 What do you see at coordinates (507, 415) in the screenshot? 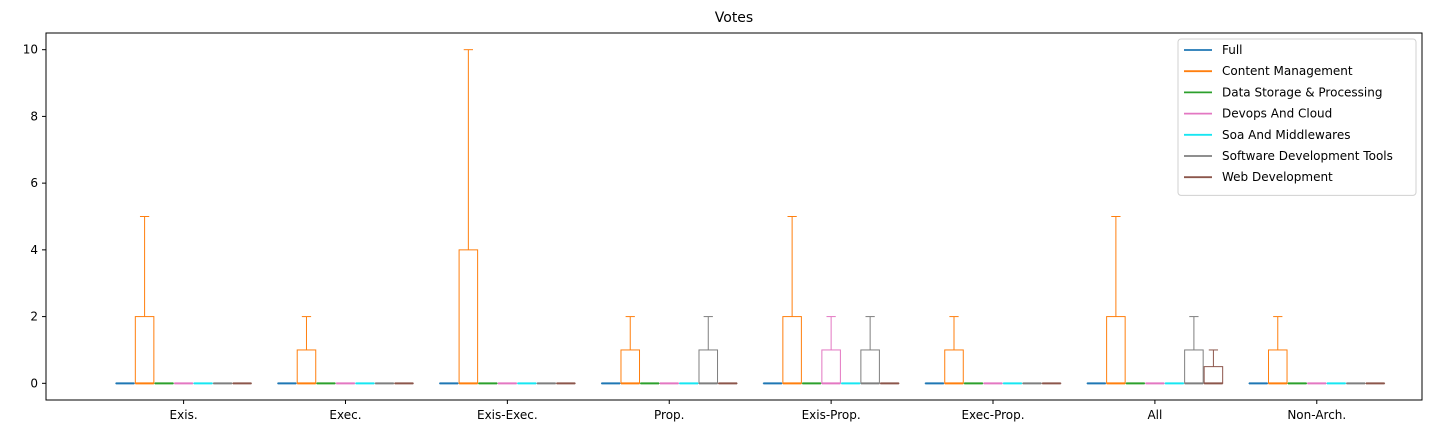
I see `x-tick-label: Exis-Exec.` at bounding box center [507, 415].